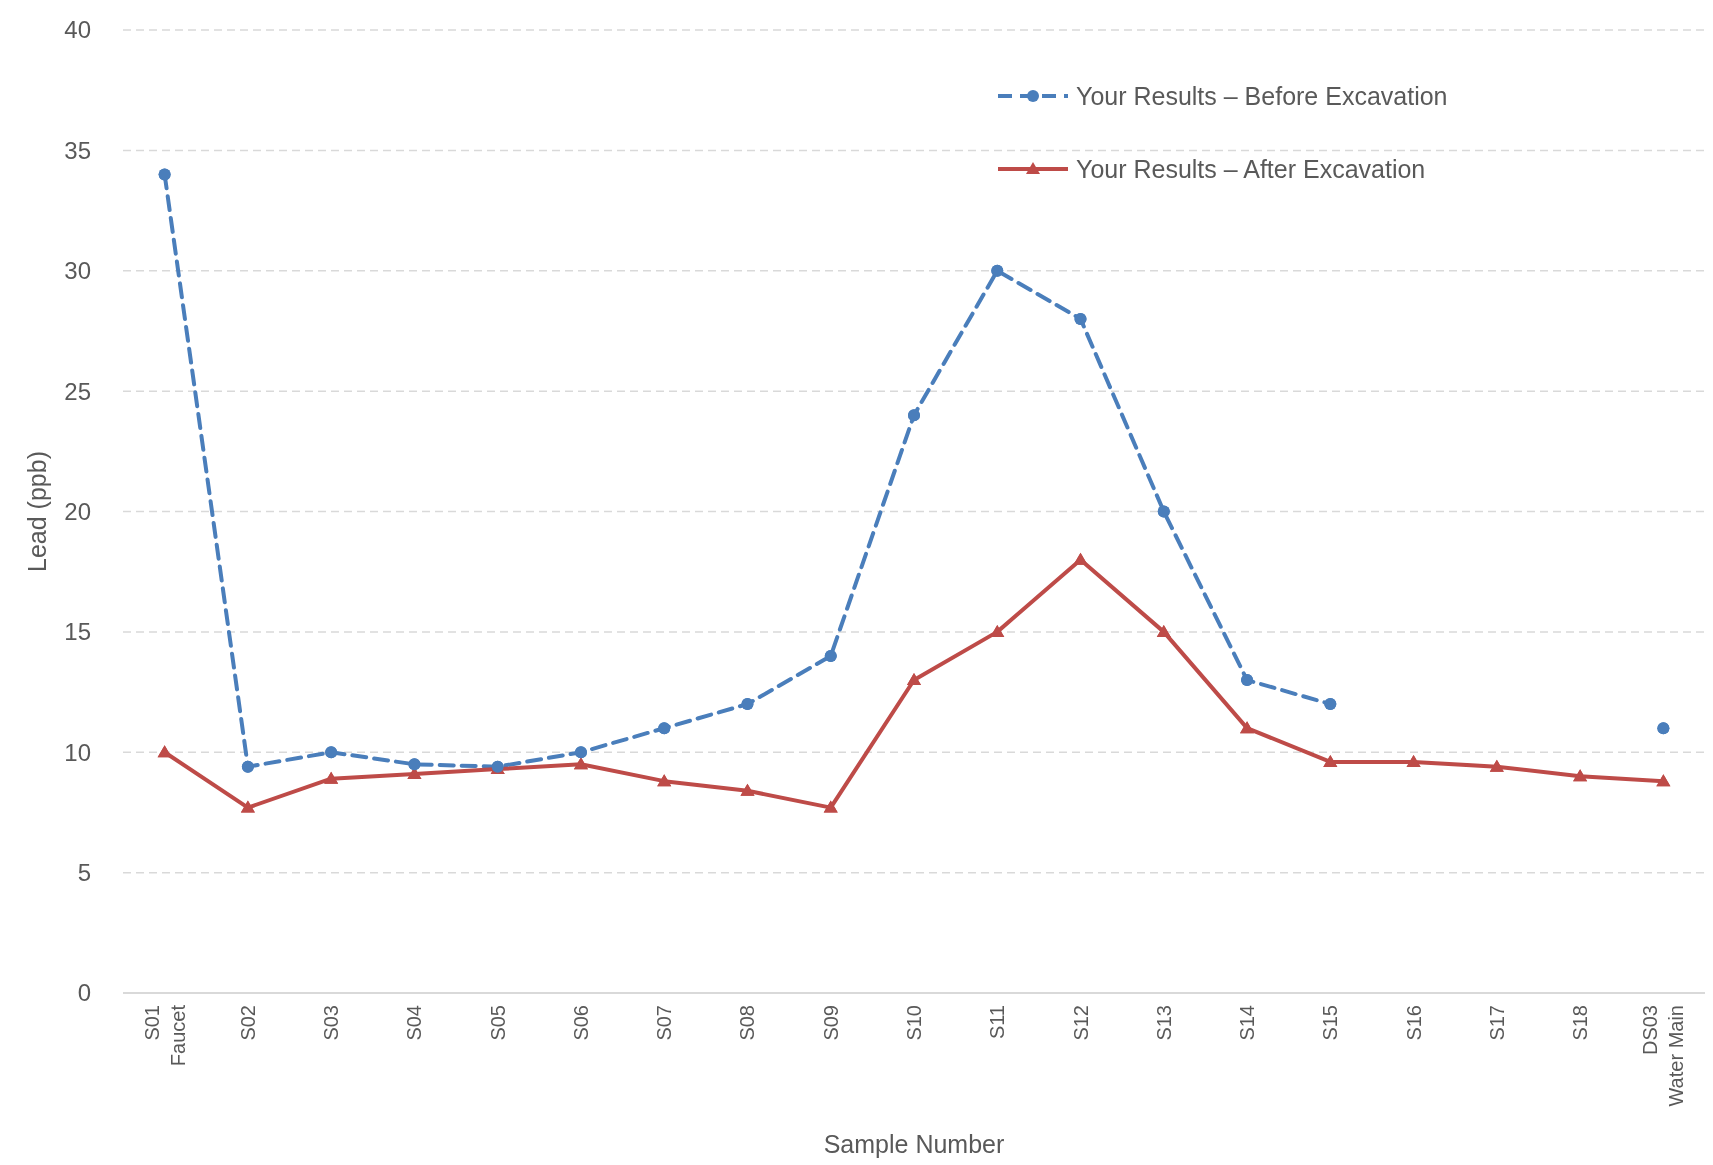  Describe the element at coordinates (77, 271) in the screenshot. I see `y-tick-label: 30` at that location.